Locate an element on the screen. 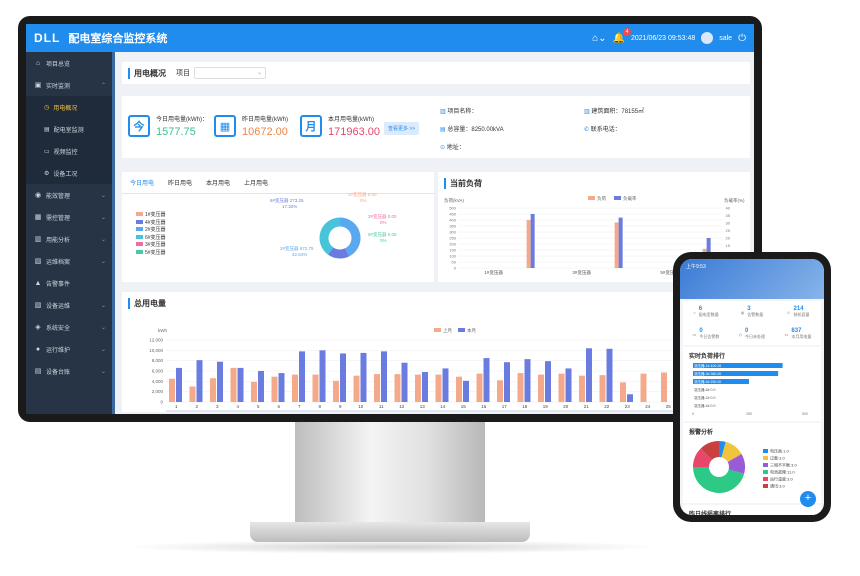  sidebar-sub-room: ▤ 配电室监测 is located at coordinates (69, 129).